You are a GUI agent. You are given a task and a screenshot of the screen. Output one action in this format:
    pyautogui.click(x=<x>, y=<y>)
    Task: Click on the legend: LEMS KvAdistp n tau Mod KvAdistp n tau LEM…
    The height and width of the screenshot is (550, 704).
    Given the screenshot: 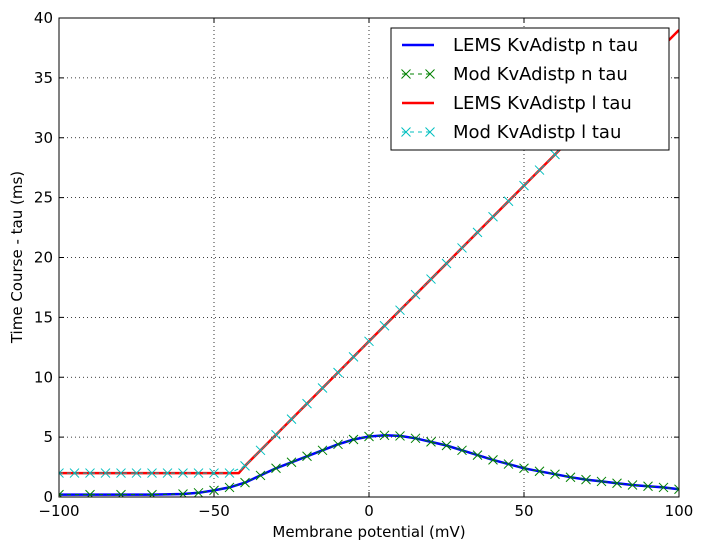 What is the action you would take?
    pyautogui.click(x=530, y=89)
    